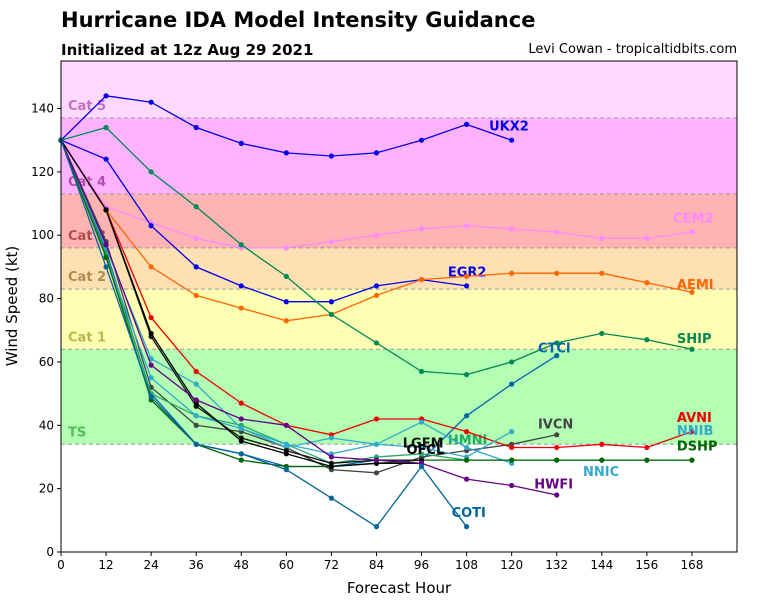  I want to click on x-tick-label: 60, so click(286, 565).